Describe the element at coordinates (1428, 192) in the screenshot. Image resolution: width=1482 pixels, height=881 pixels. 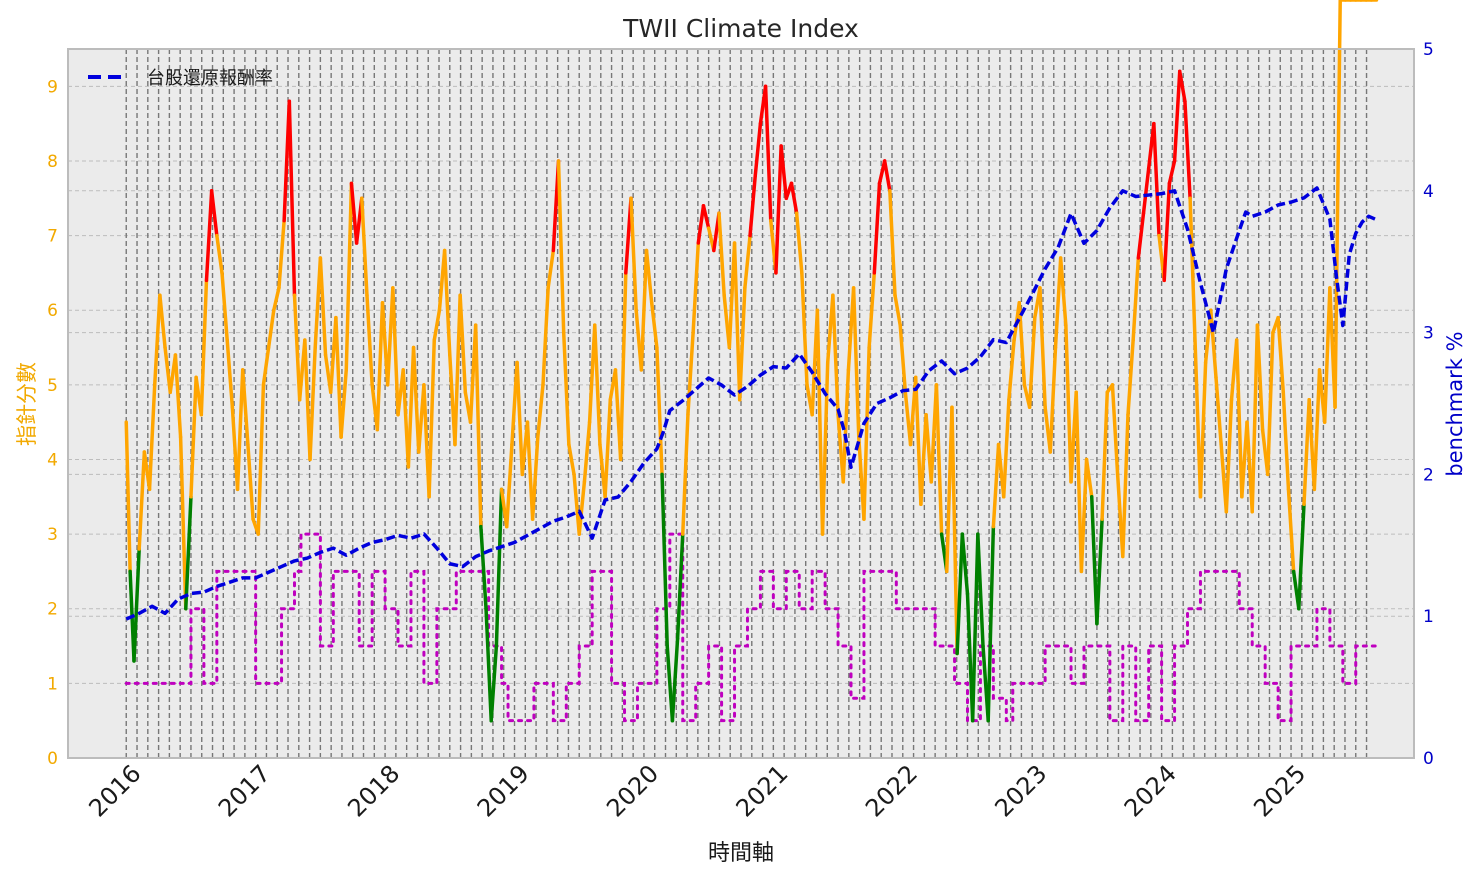
I see `right-tick-label: 4` at that location.